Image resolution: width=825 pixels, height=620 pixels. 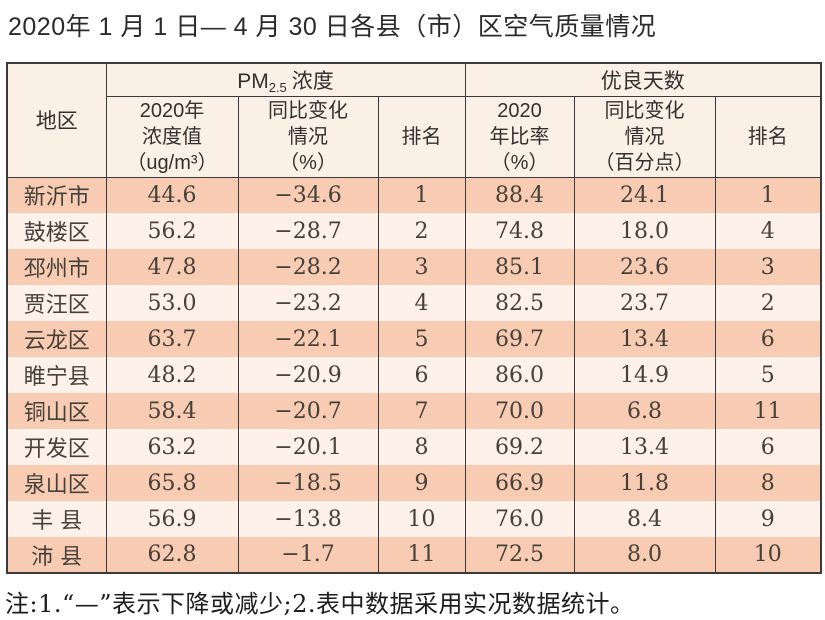 I want to click on header-pm-change: 同比变化 情况 （%）, so click(x=308, y=136).